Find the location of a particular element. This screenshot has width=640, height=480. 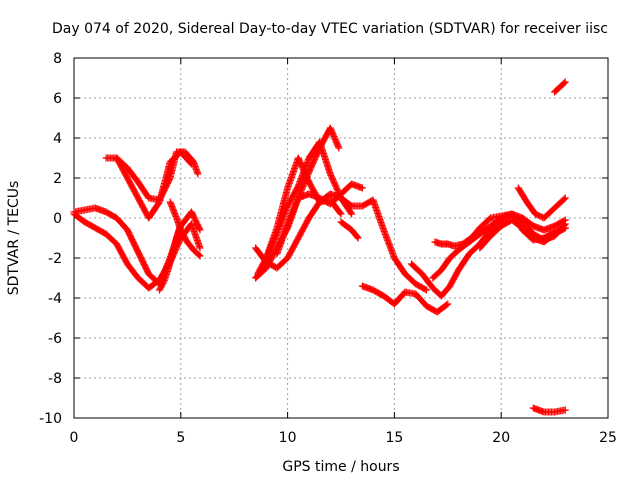

y-tick-label: -2 is located at coordinates (55, 259).